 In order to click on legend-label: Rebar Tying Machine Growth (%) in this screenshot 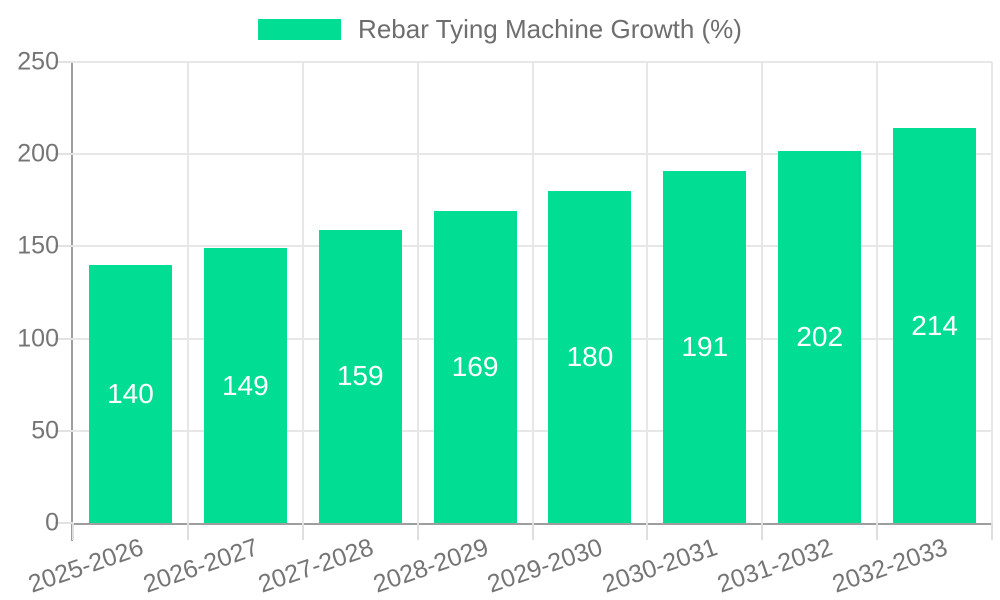, I will do `click(550, 29)`.